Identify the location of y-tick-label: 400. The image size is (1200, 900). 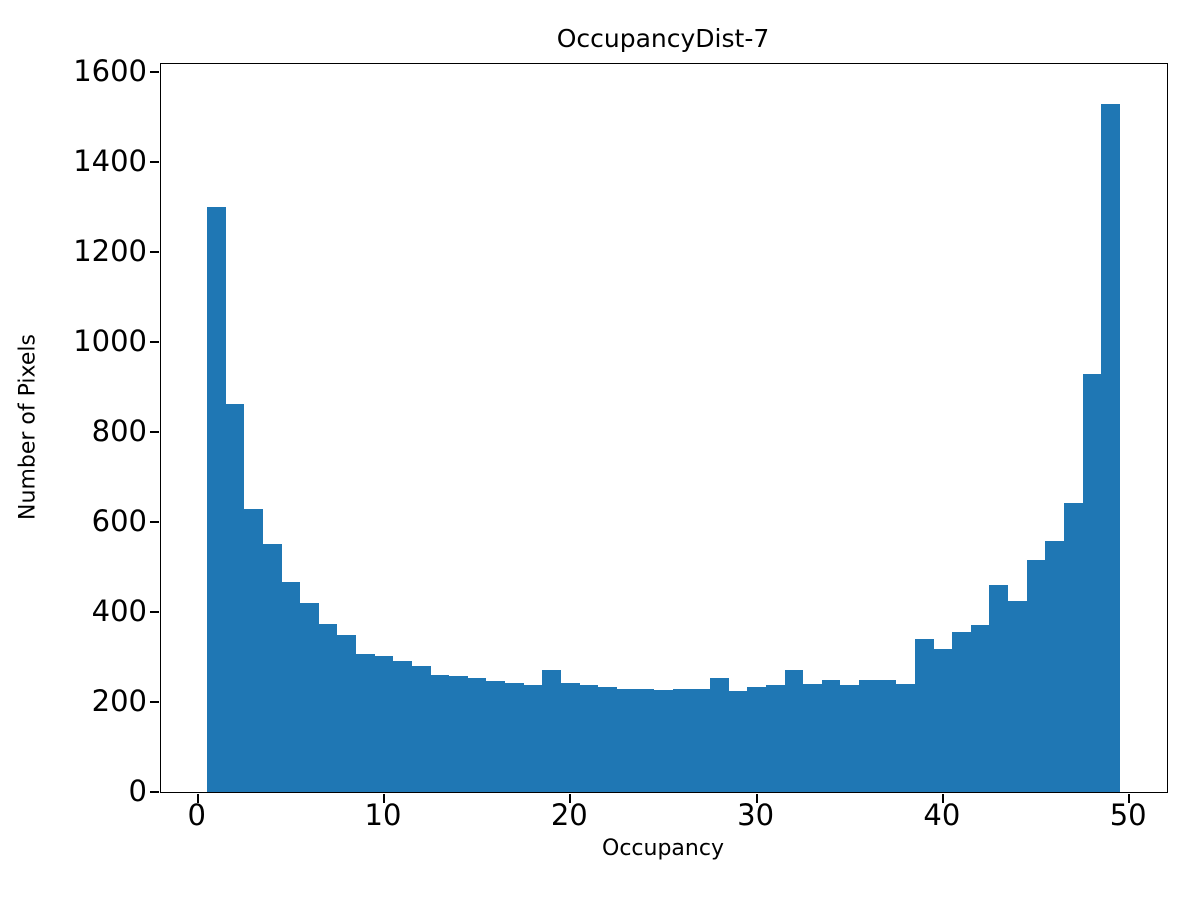
(119, 611).